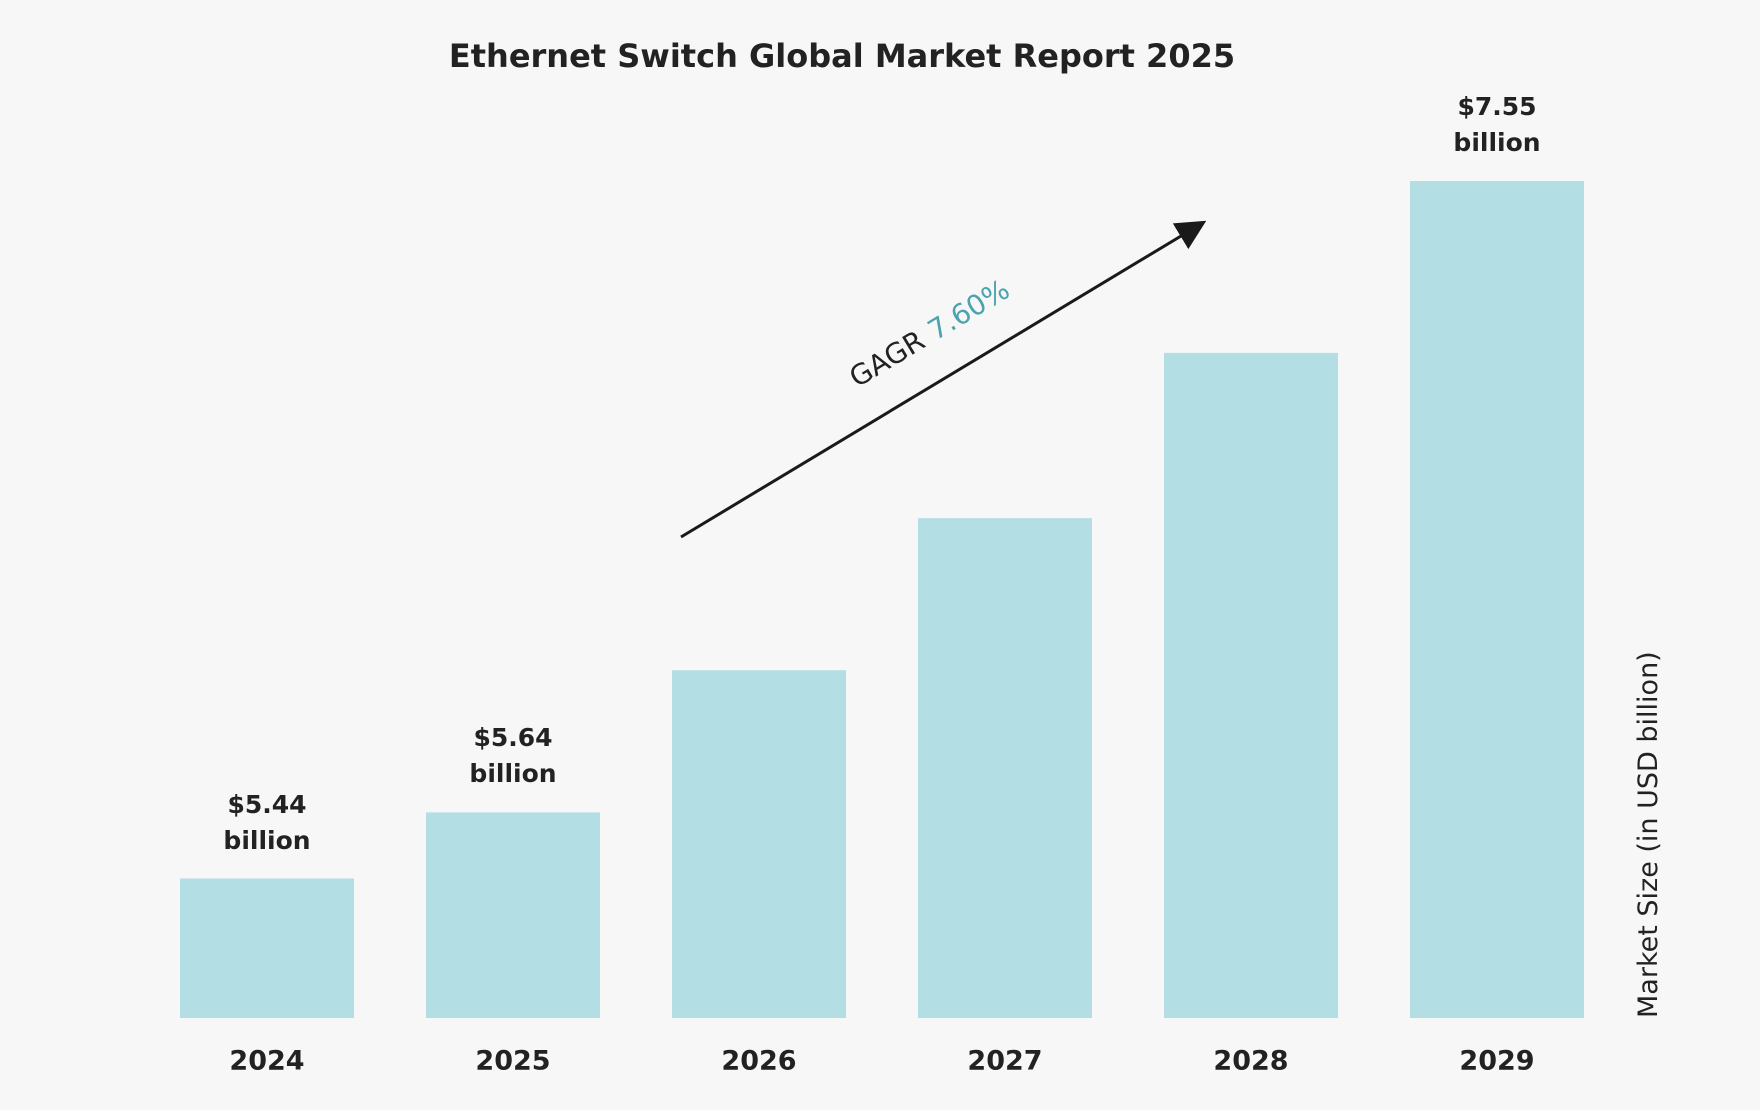  What do you see at coordinates (513, 756) in the screenshot?
I see `value-label: $5.64 billion` at bounding box center [513, 756].